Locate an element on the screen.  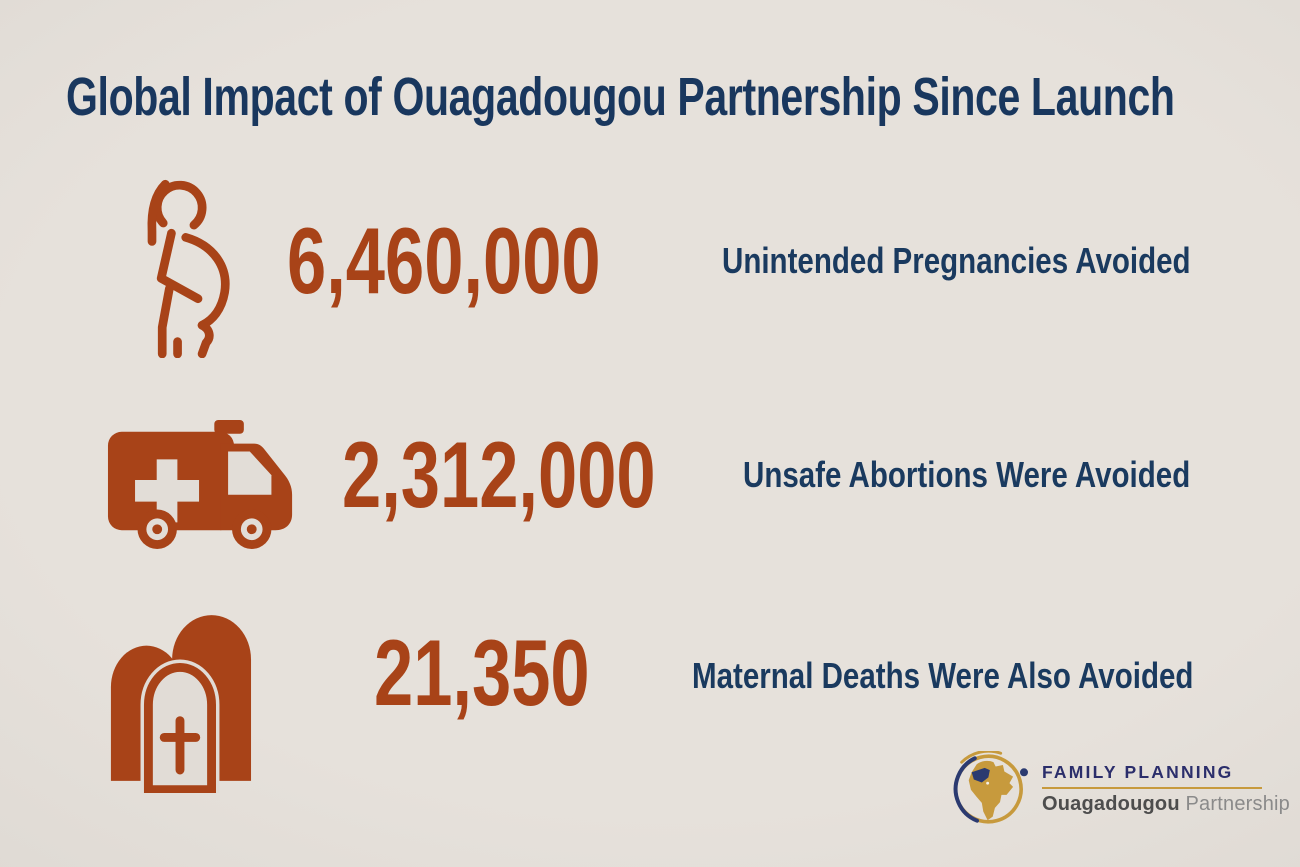
stat-value-pregnancies: 6,460,000 is located at coordinates (444, 260).